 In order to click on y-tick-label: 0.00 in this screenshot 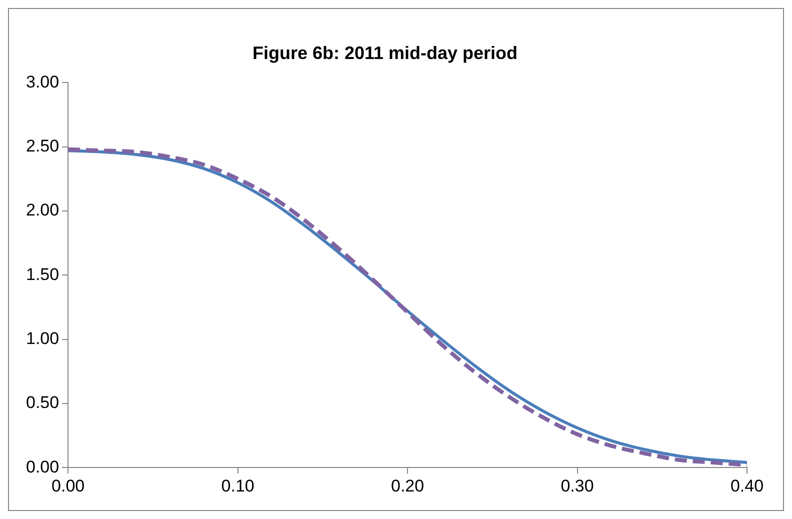, I will do `click(43, 466)`.